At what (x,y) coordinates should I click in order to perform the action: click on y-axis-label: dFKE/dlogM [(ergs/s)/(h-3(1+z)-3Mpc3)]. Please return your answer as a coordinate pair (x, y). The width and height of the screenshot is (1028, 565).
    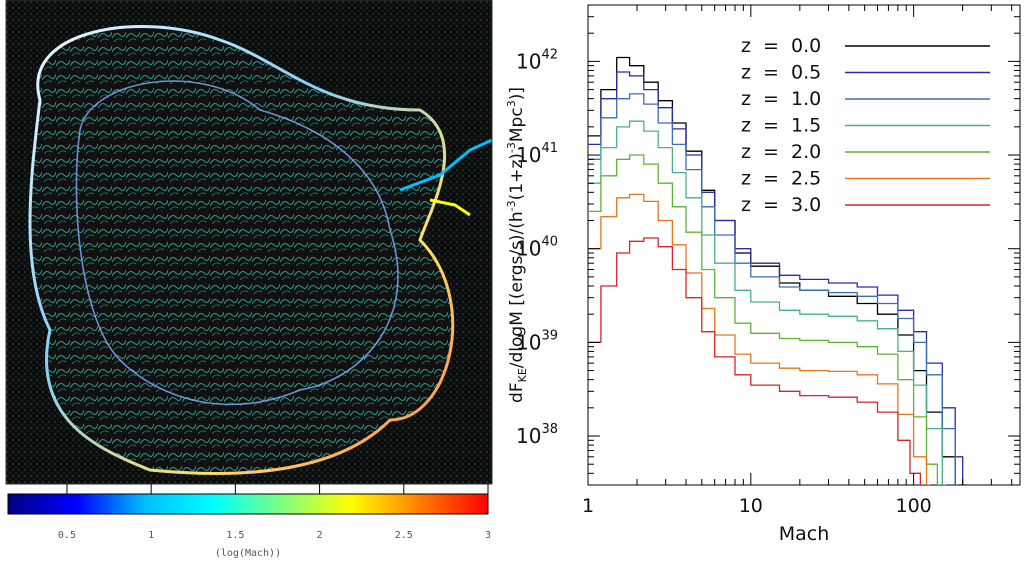
    Looking at the image, I should click on (517, 245).